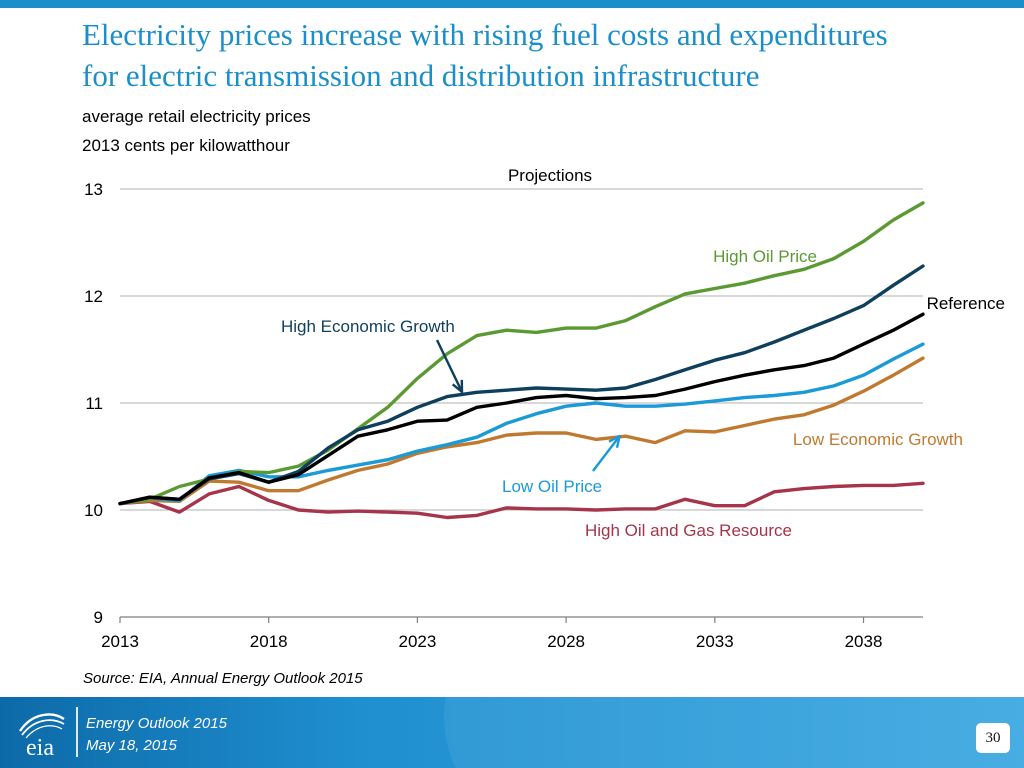  Describe the element at coordinates (521, 500) in the screenshot. I see `series-line-high-oil-gas-resource` at that location.